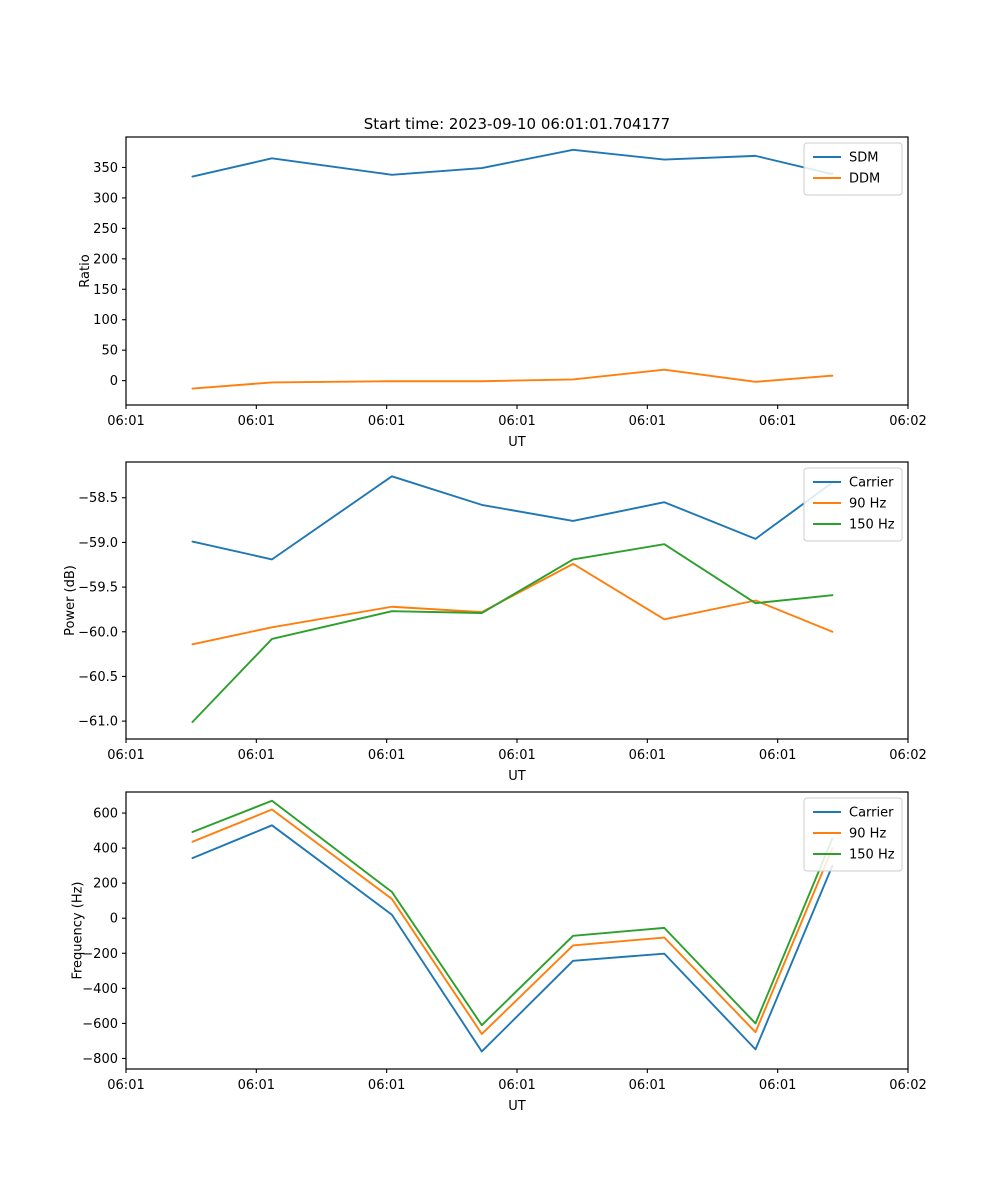  I want to click on y-tick-label: 250, so click(105, 229).